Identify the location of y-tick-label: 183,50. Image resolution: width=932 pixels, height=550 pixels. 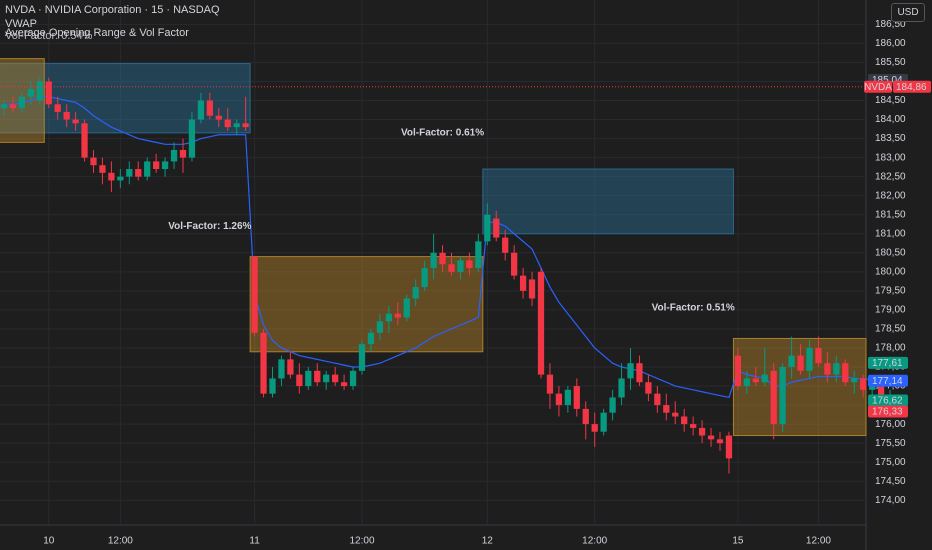
(890, 138).